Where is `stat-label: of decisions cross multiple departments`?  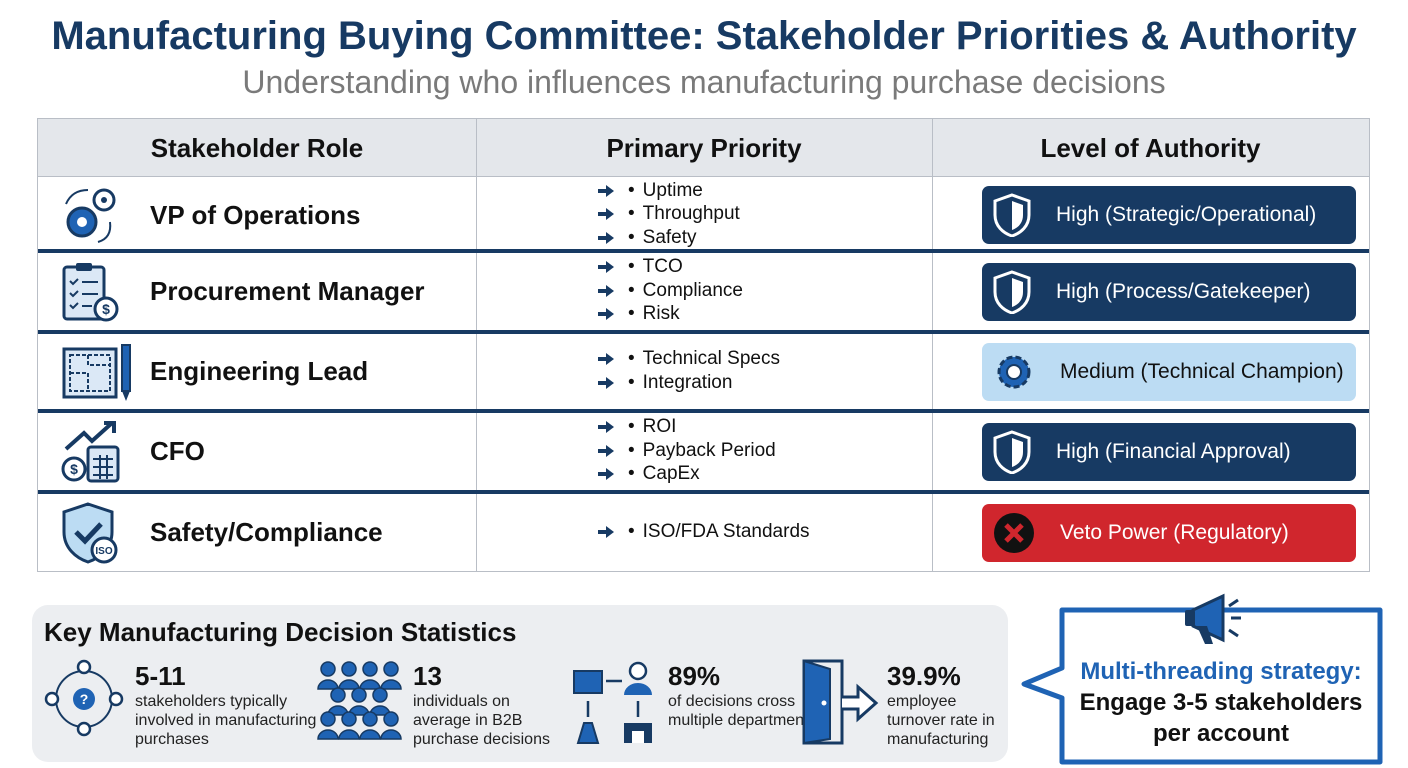 stat-label: of decisions cross multiple departments is located at coordinates (742, 711).